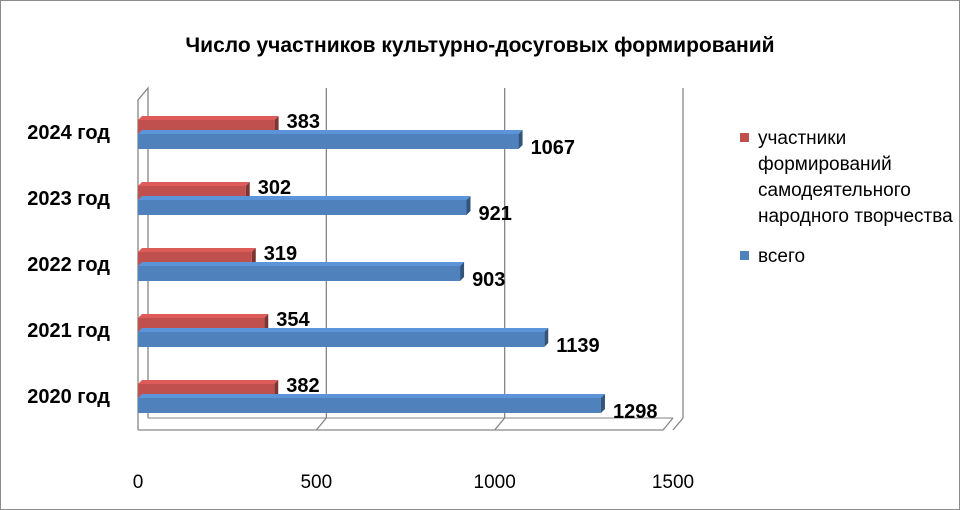 The width and height of the screenshot is (960, 510). Describe the element at coordinates (782, 256) in the screenshot. I see `legend-label-total: всего` at that location.